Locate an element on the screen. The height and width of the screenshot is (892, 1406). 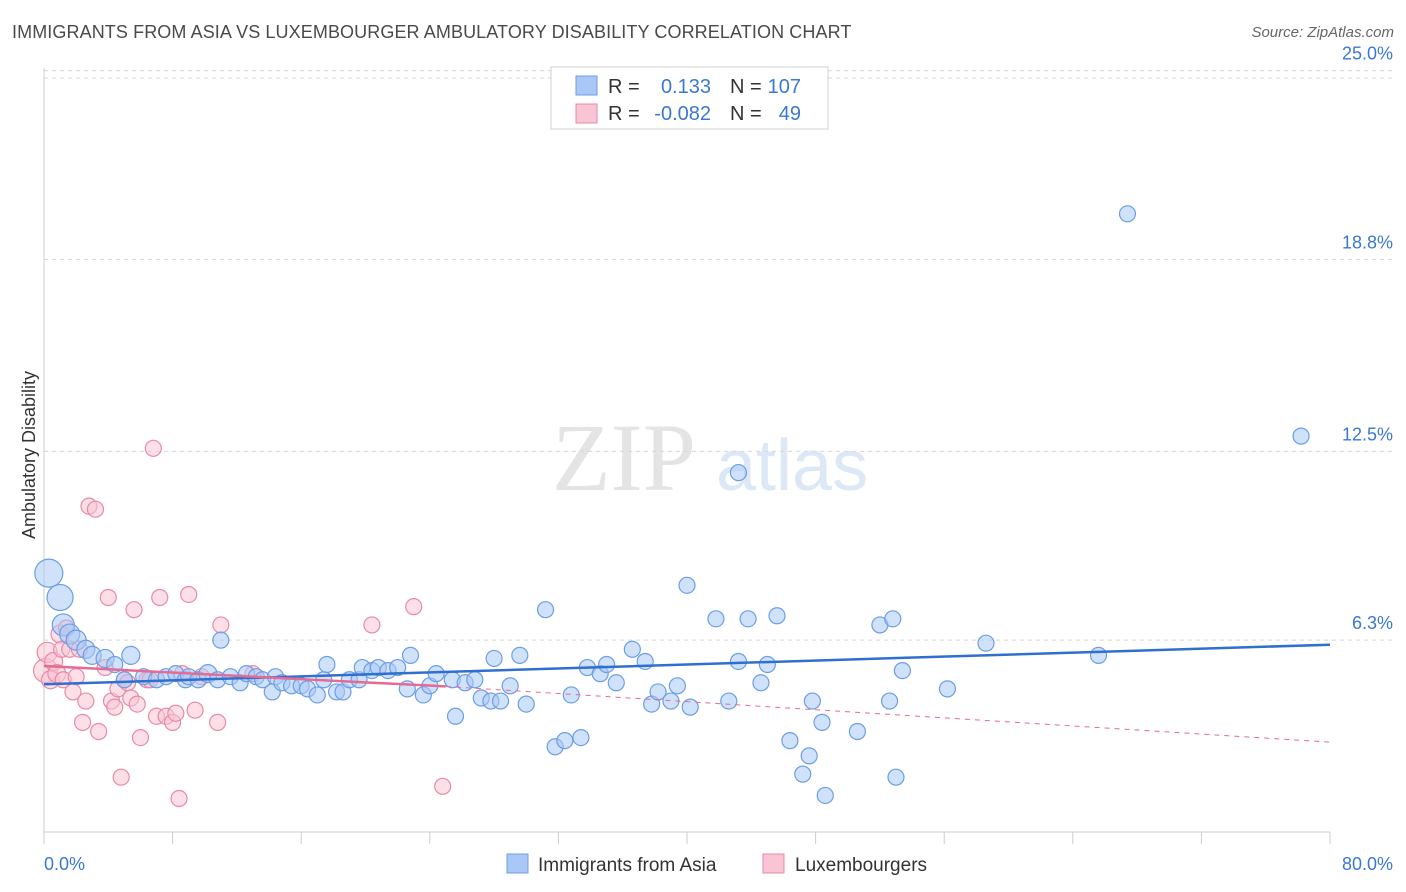
watermark: ZIP atlas is located at coordinates (710, 457).